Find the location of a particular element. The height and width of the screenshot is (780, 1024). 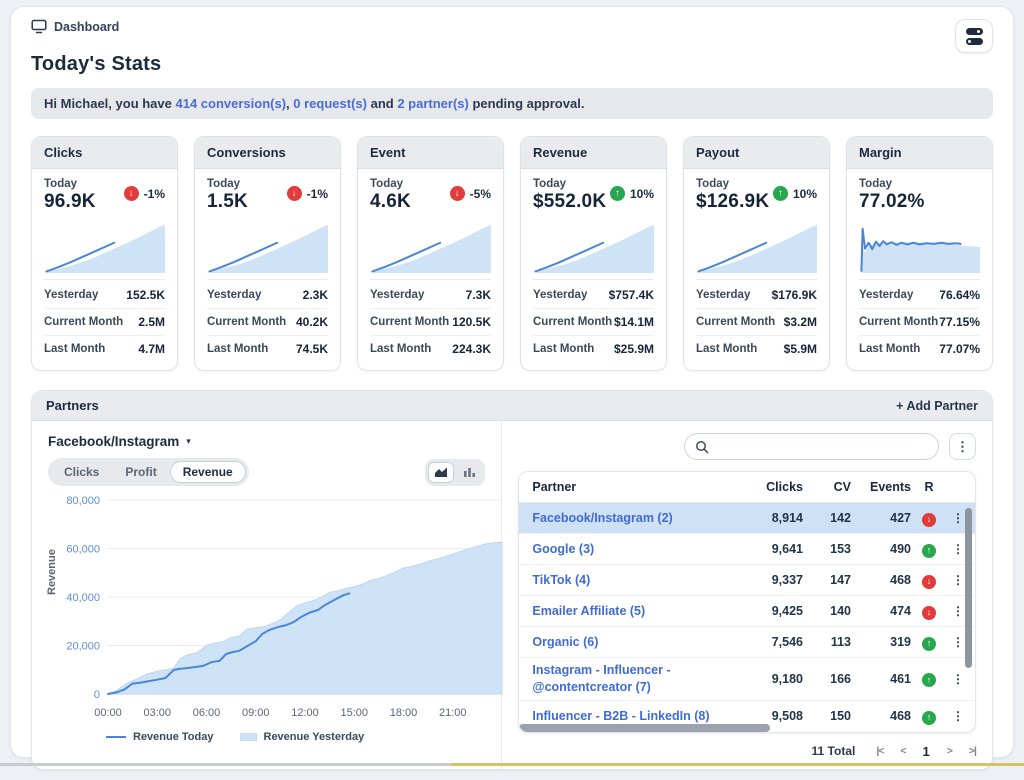

clicks-cell: 7,546 is located at coordinates (787, 642).